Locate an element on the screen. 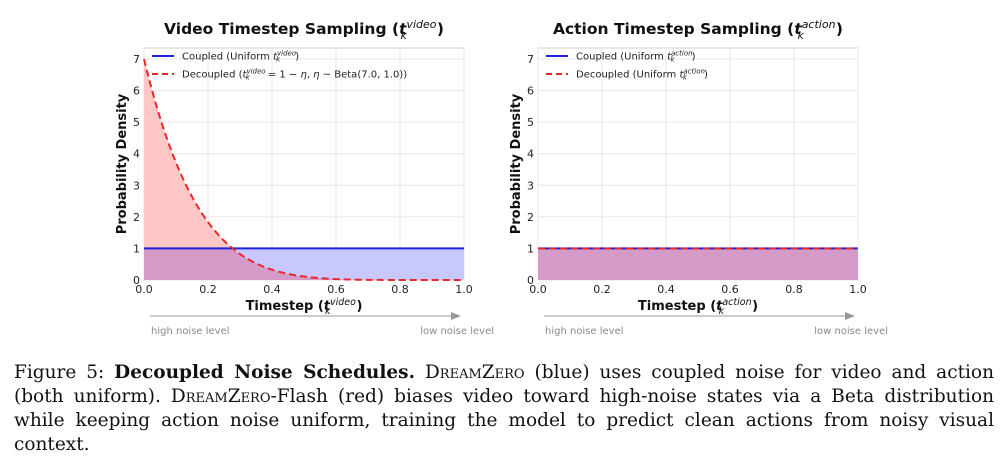 The image size is (1002, 457). legend-coupled-label: Coupled (Uniform taction k) is located at coordinates (636, 57).